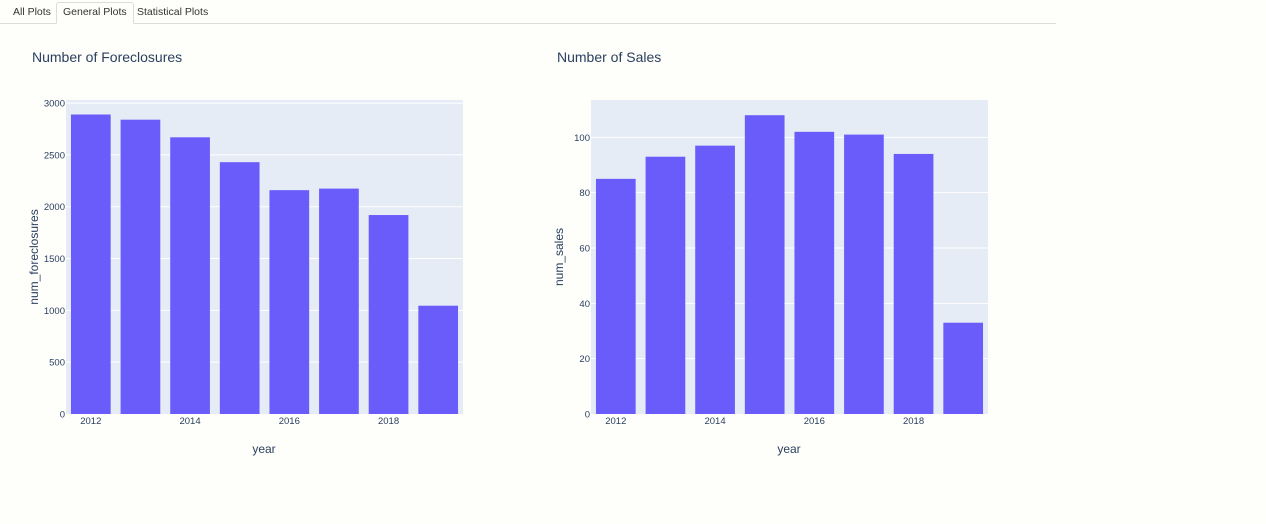 This screenshot has height=524, width=1266. What do you see at coordinates (584, 249) in the screenshot?
I see `y-tick-label: 60` at bounding box center [584, 249].